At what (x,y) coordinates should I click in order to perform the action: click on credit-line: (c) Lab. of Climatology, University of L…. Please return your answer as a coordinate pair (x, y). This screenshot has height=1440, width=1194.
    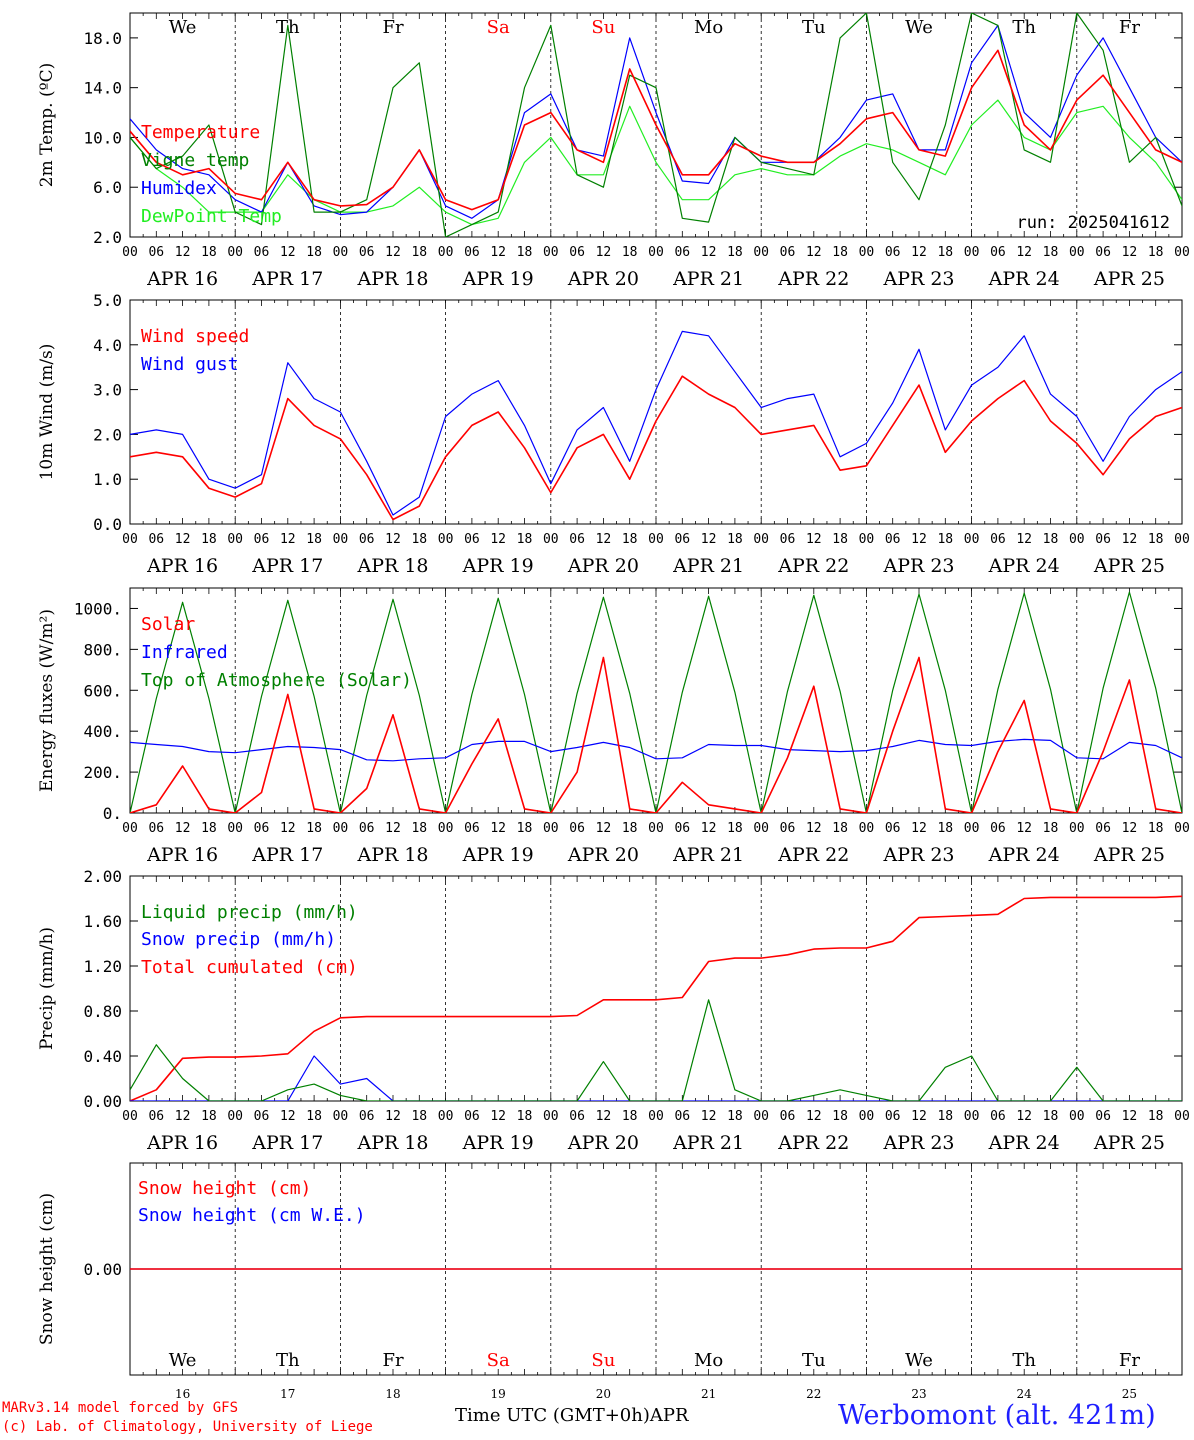
    Looking at the image, I should click on (187, 1427).